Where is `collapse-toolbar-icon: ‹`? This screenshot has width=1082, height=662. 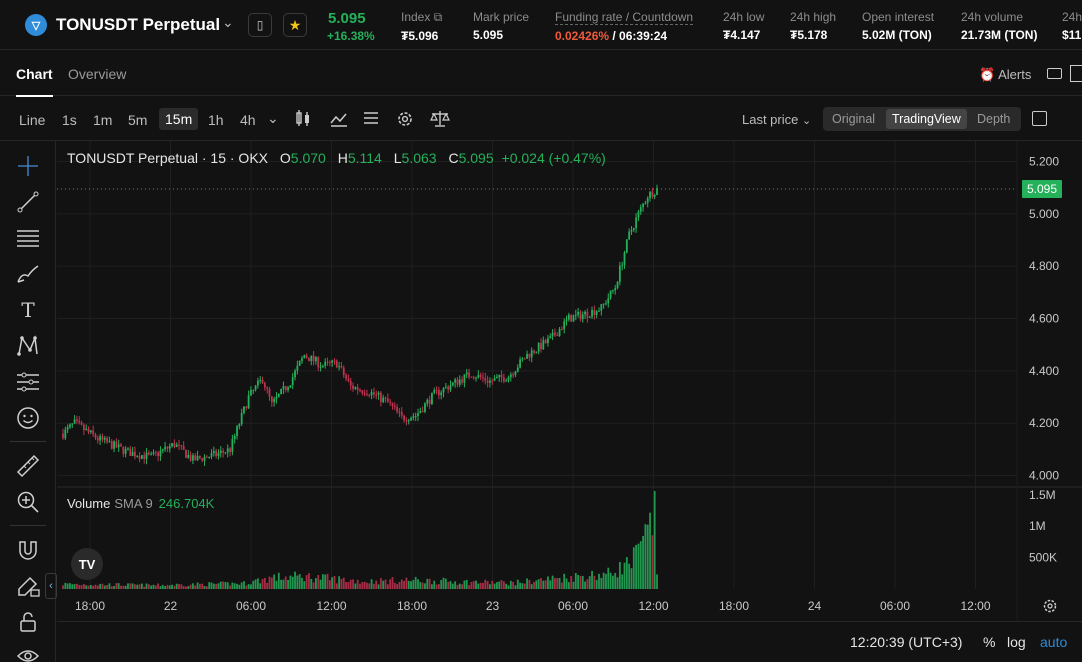 collapse-toolbar-icon: ‹ is located at coordinates (51, 586).